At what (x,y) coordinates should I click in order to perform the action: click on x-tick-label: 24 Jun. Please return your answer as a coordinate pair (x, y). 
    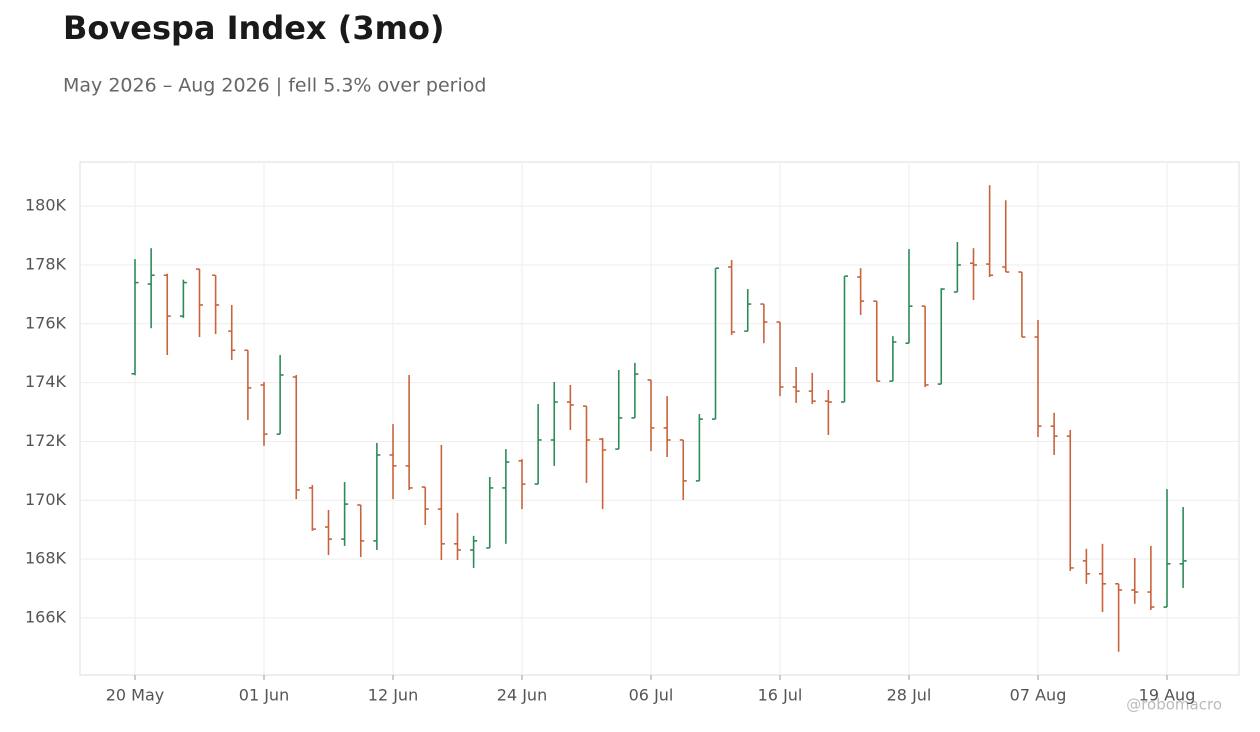
    Looking at the image, I should click on (522, 695).